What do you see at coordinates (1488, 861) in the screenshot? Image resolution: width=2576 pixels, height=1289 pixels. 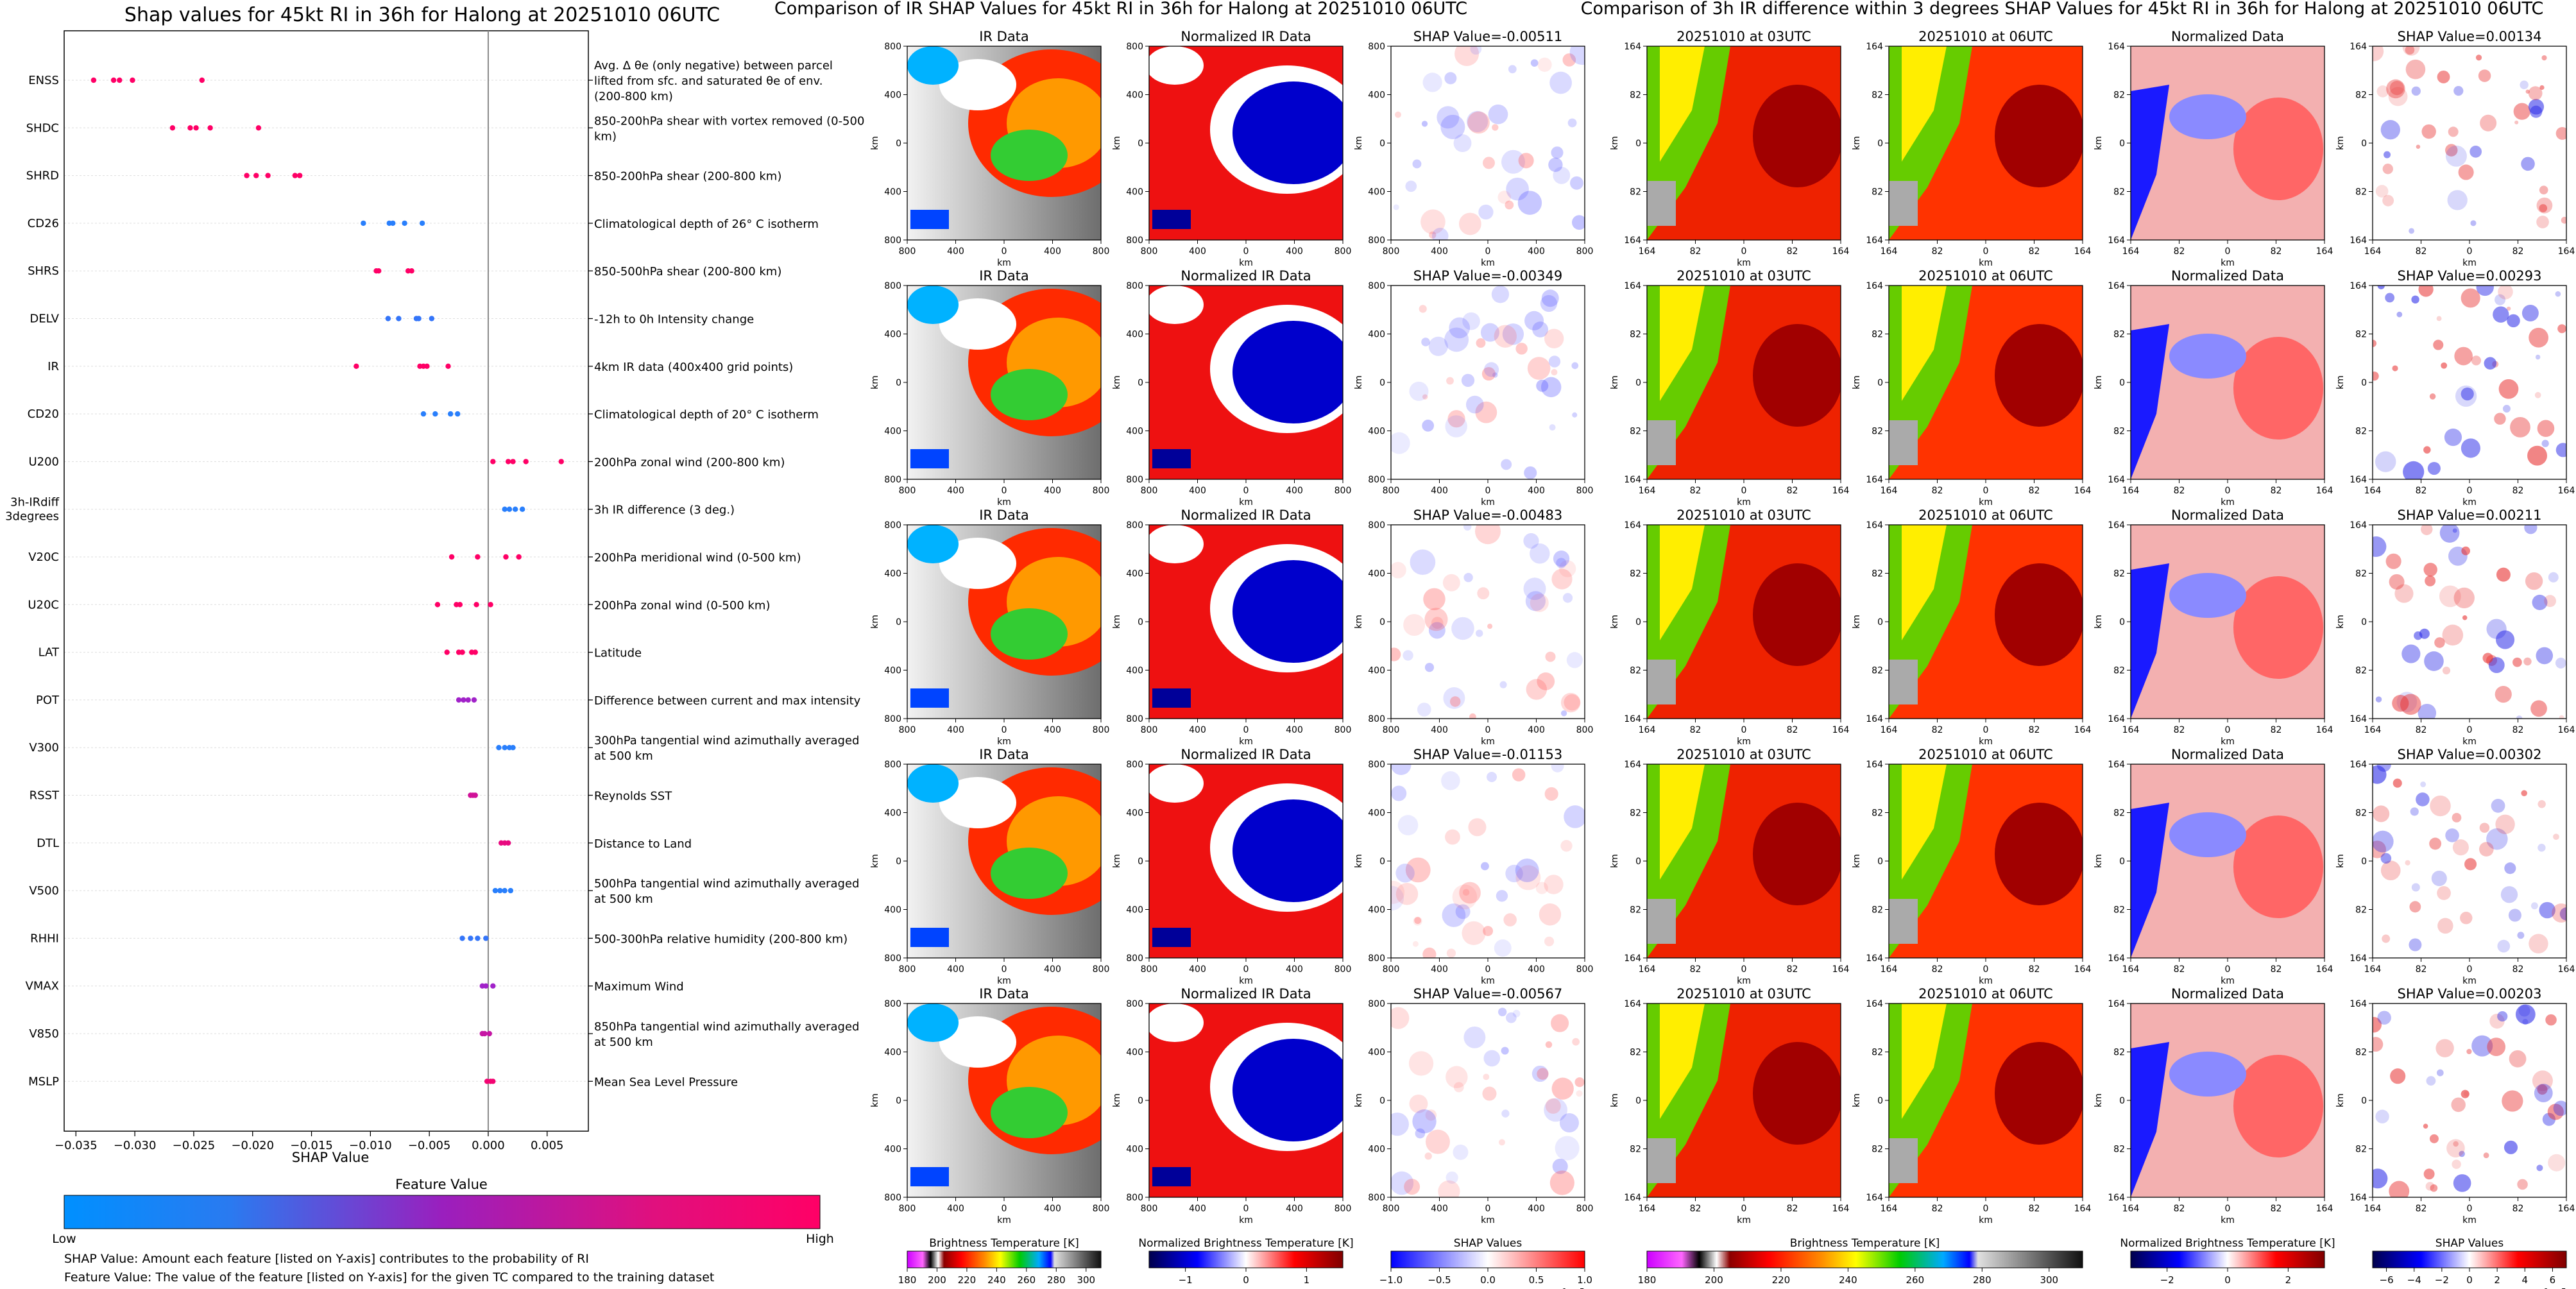 I see `shap-image` at bounding box center [1488, 861].